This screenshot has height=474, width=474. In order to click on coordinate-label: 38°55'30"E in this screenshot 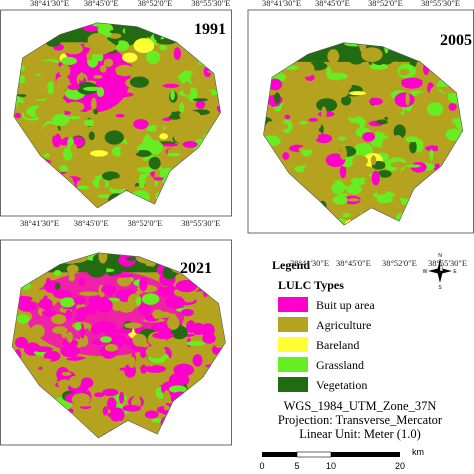, I will do `click(447, 263)`.